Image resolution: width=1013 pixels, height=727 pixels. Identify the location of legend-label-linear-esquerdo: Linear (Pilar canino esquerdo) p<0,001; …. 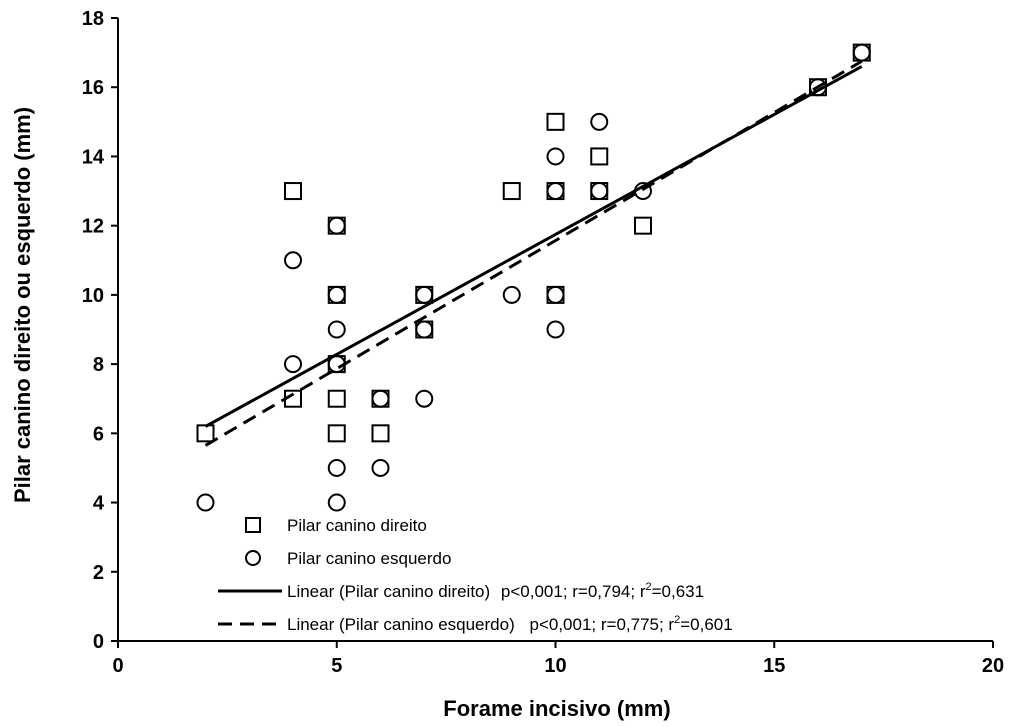
(510, 624).